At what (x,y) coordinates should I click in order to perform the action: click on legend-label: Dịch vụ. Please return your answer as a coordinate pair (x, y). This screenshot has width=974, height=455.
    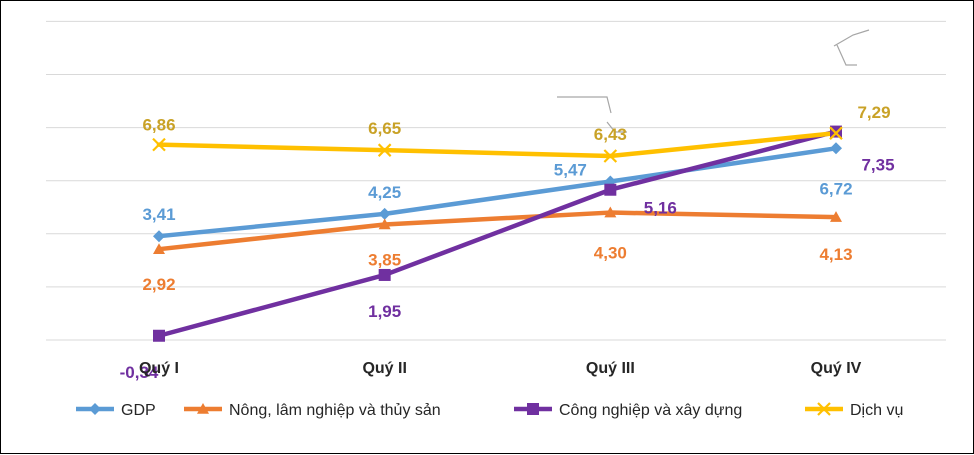
    Looking at the image, I should click on (876, 410).